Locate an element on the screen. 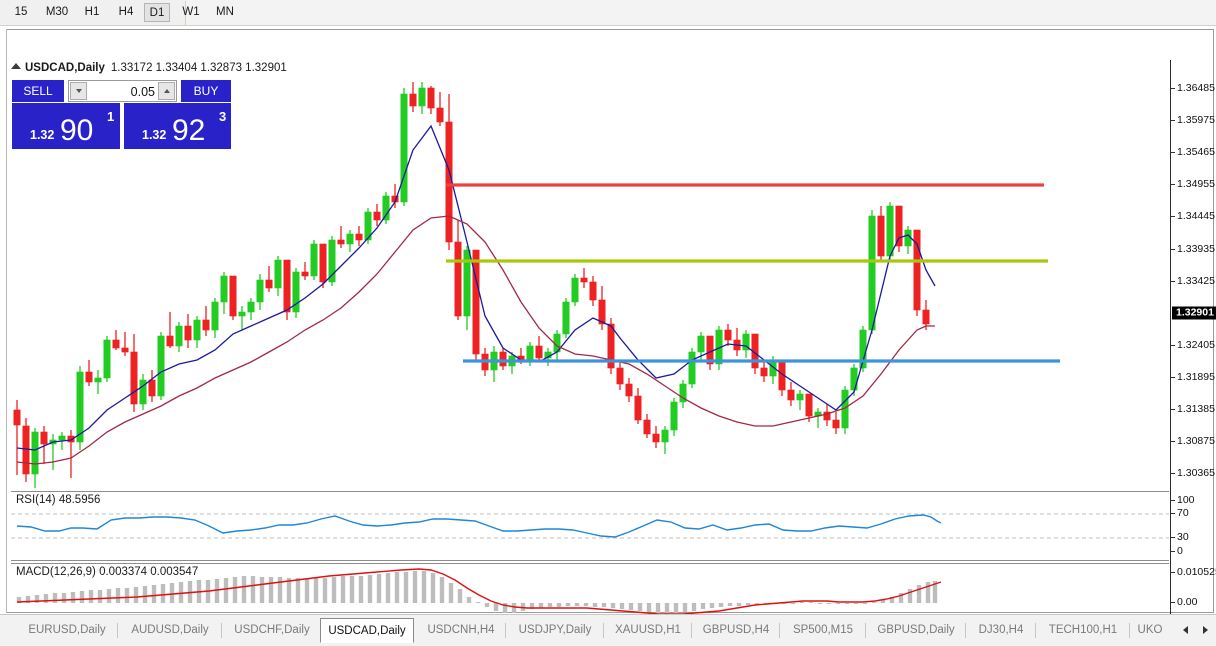 The height and width of the screenshot is (646, 1216). tab-scroll-controls is located at coordinates (1196, 630).